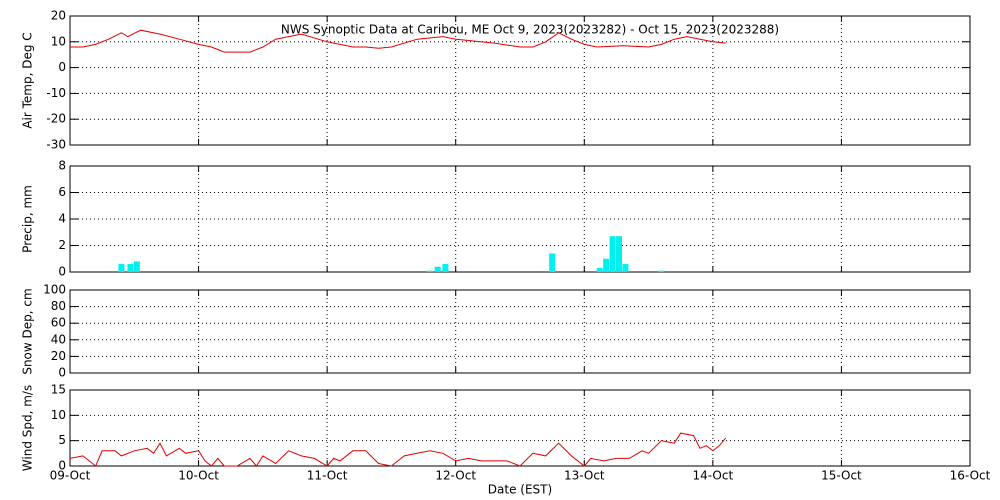 The width and height of the screenshot is (1000, 500). What do you see at coordinates (584, 476) in the screenshot?
I see `x-tick-label: 13-Oct` at bounding box center [584, 476].